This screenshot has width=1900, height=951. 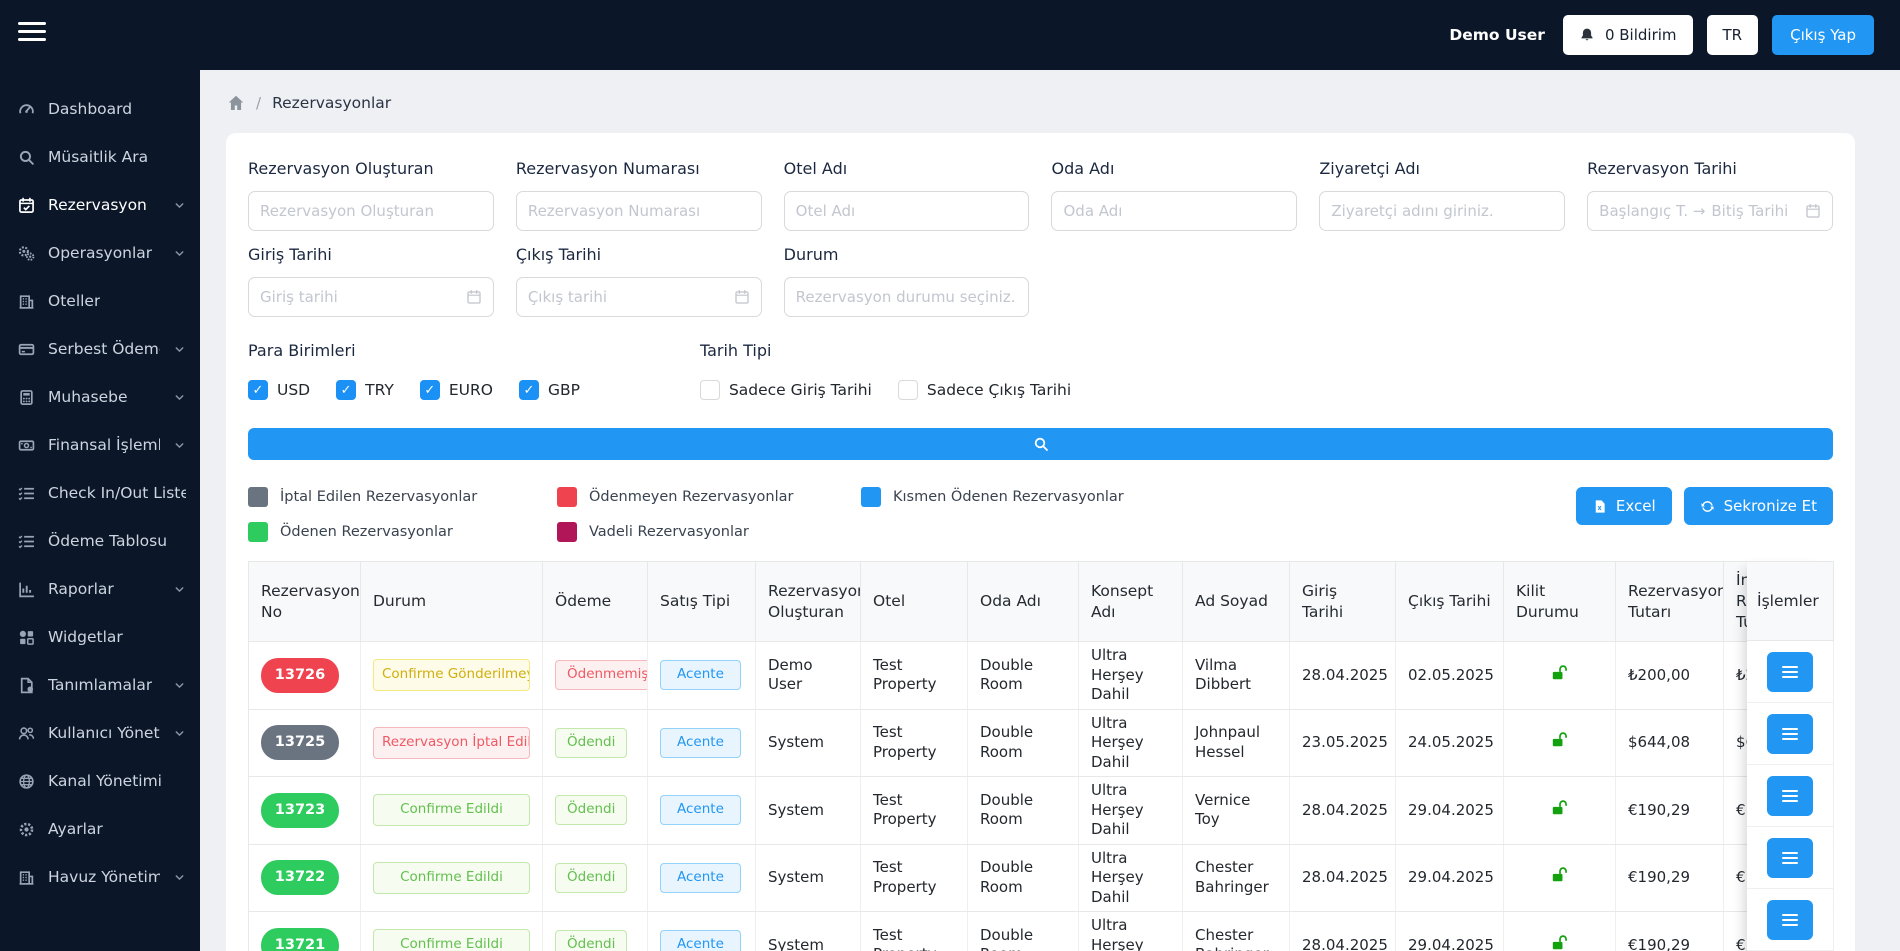 I want to click on notifications-button: 0 Bildirim, so click(x=1627, y=35).